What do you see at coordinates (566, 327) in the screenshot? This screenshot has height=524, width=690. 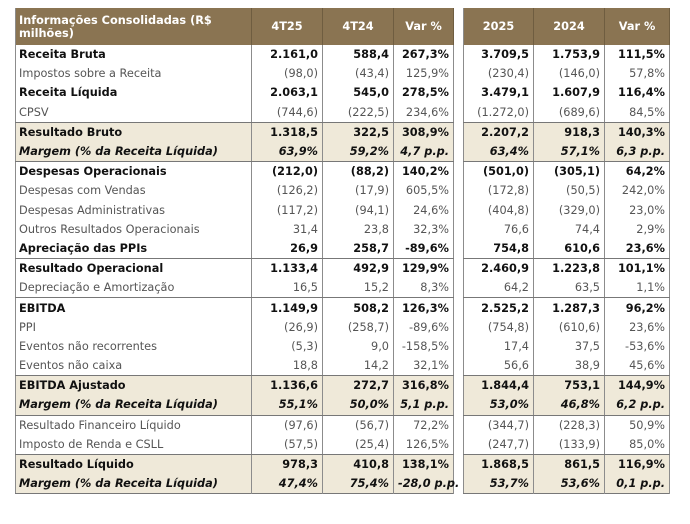 I see `table-row: (754,8) (610,6) 23,6%` at bounding box center [566, 327].